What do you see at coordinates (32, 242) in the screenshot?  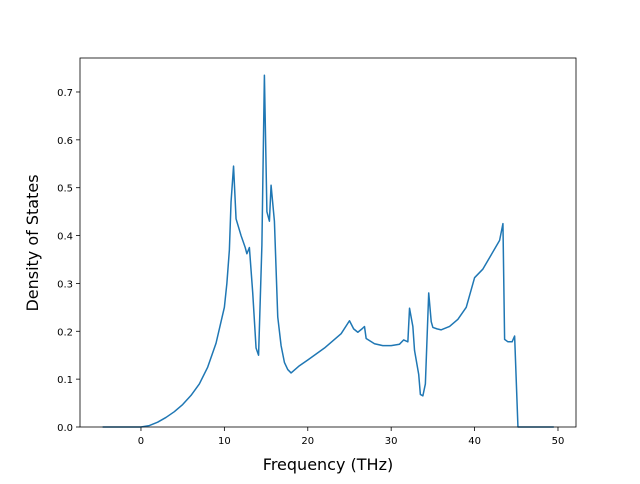 I see `y-axis-label: Density of States` at bounding box center [32, 242].